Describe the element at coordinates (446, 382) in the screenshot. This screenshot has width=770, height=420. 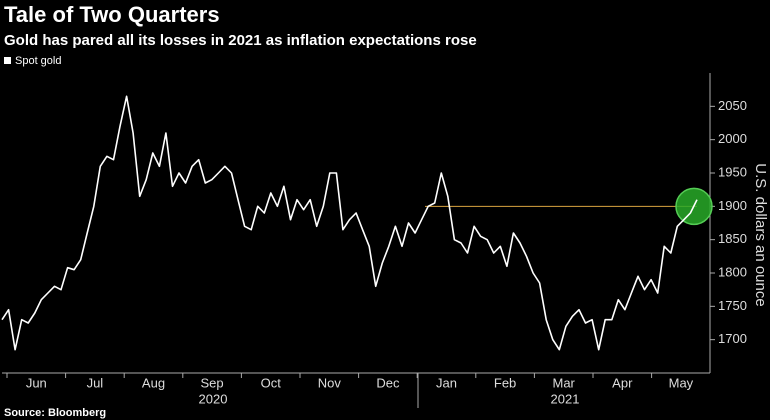
I see `x-tick-label: Jan` at that location.